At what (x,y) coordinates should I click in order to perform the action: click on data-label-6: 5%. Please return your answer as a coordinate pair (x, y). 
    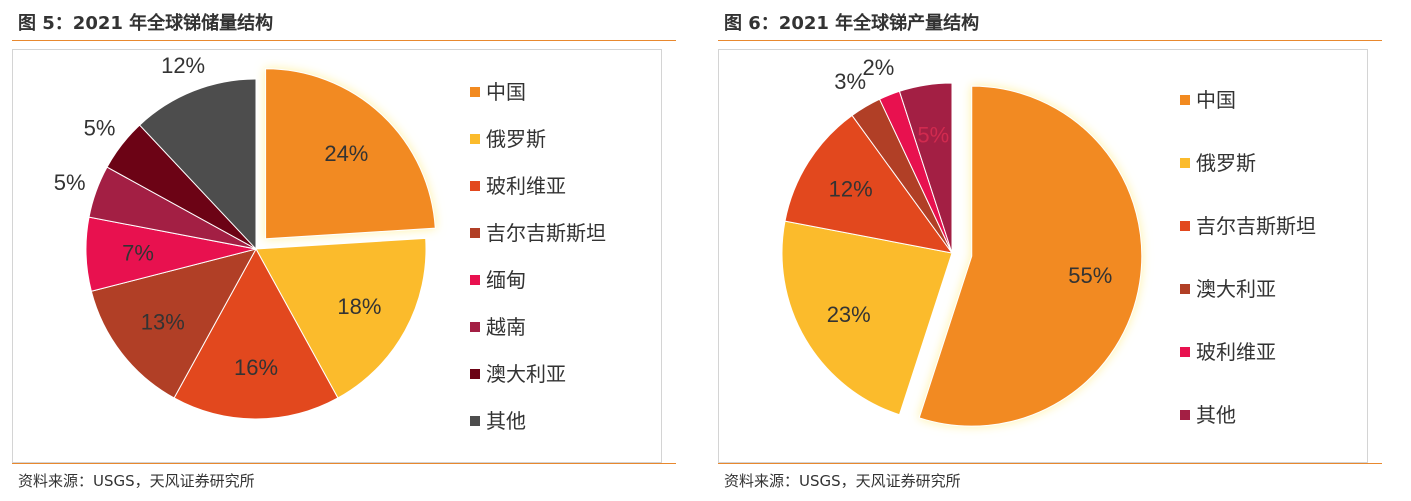
    Looking at the image, I should click on (100, 128).